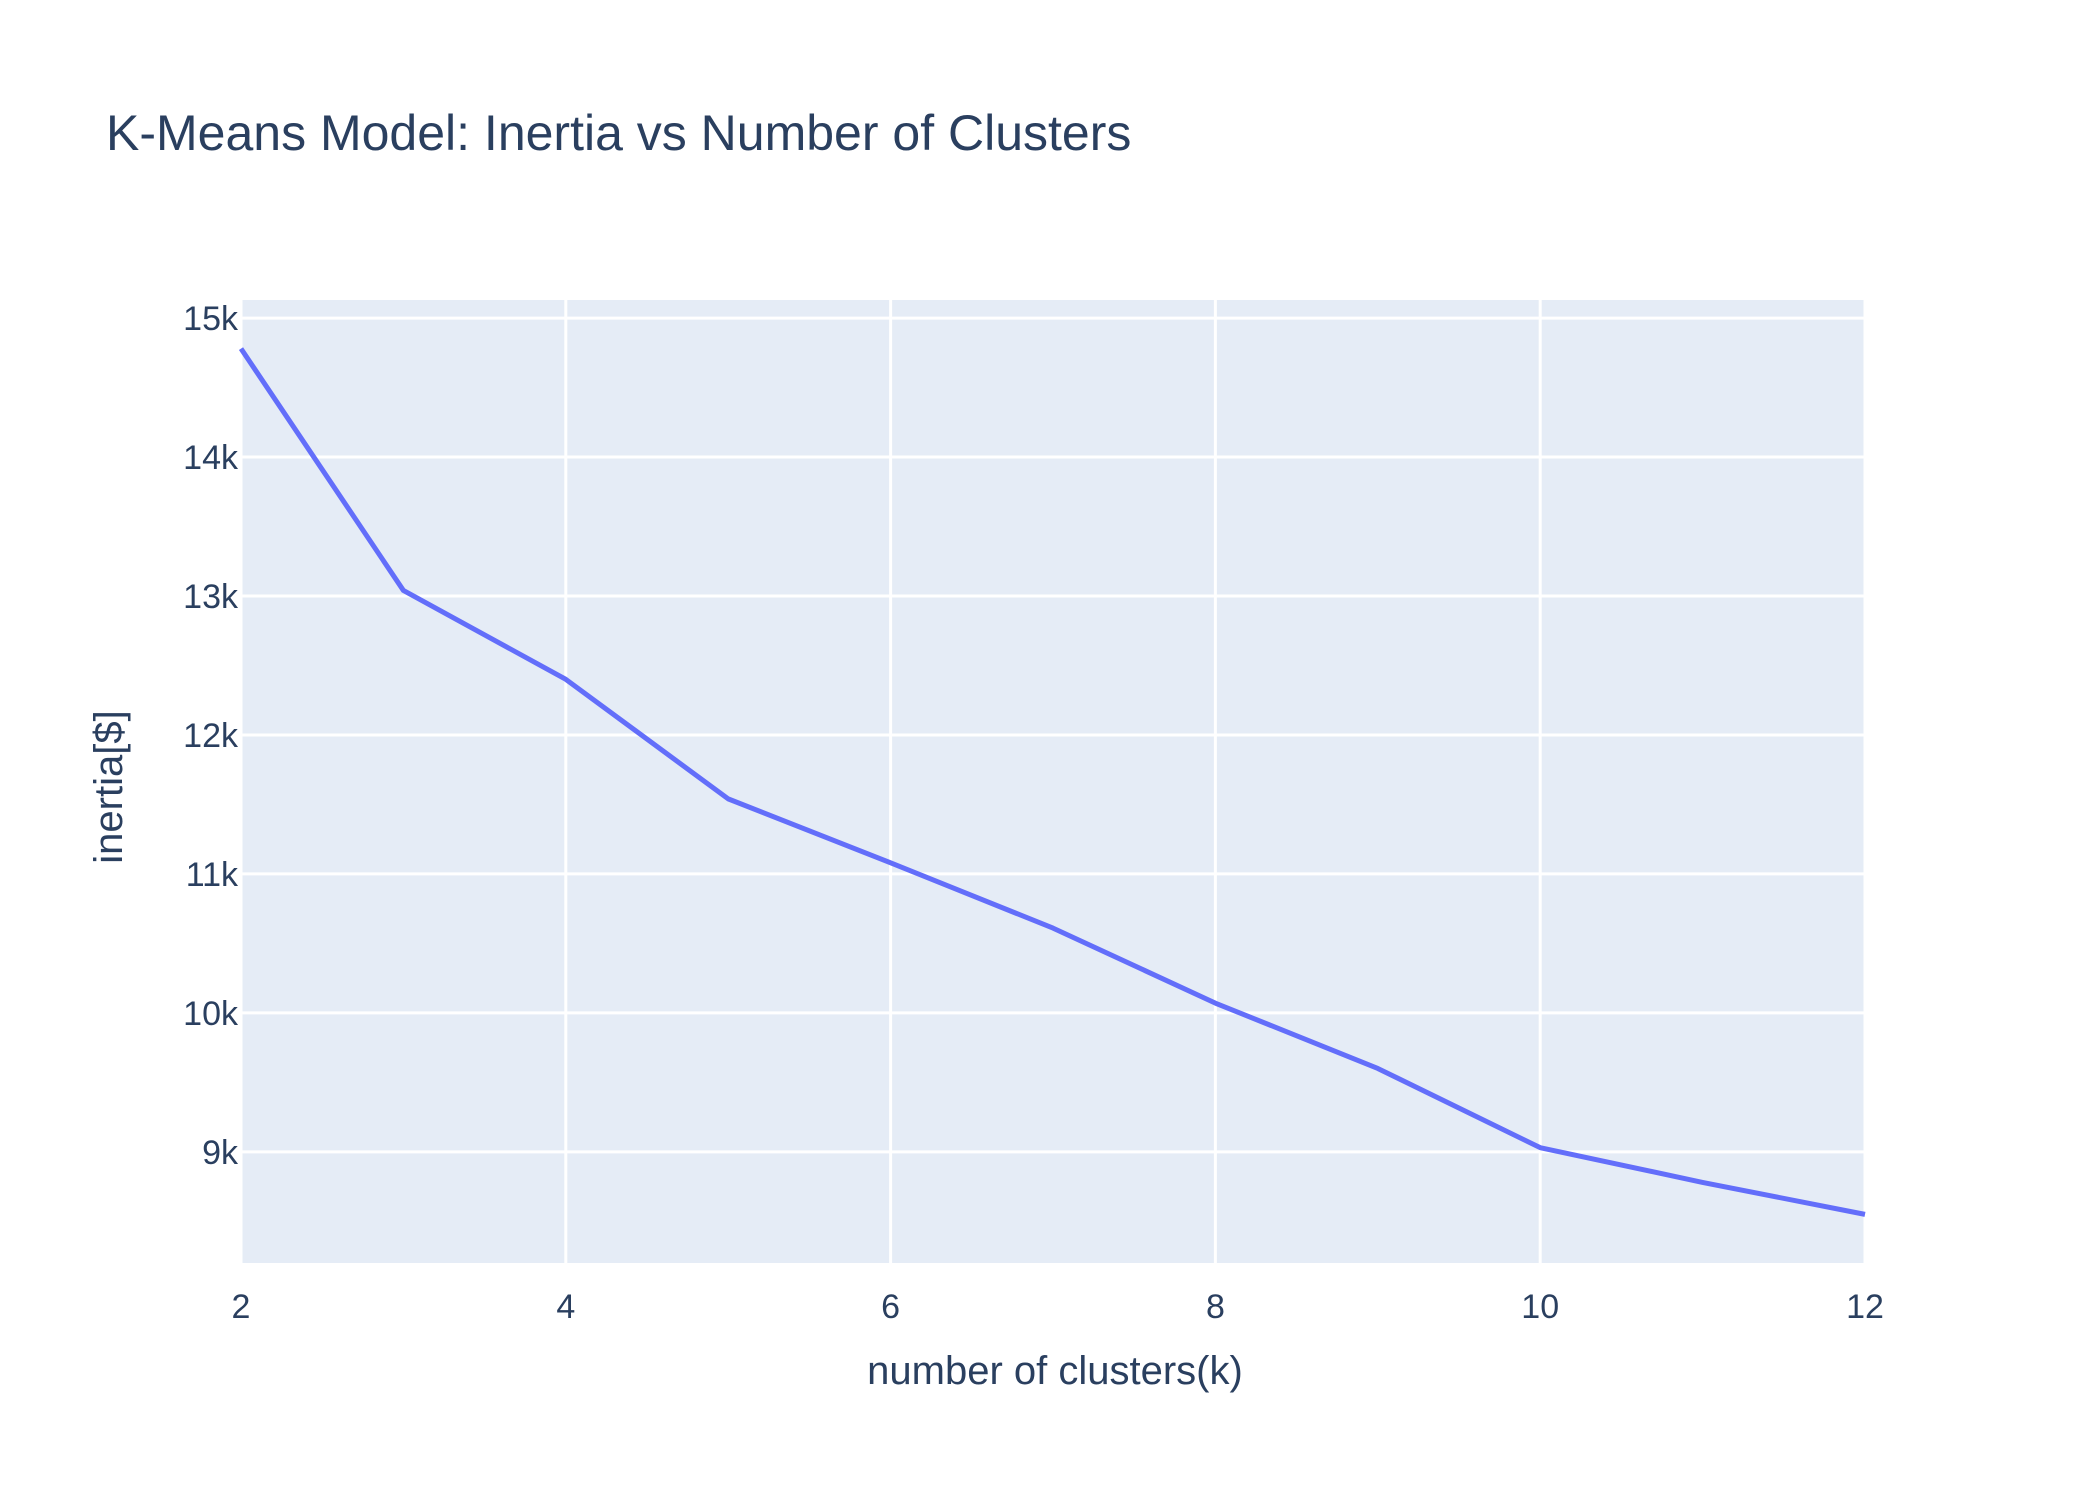  I want to click on x-axis-ticks: 2 4 6 8 10 12, so click(1058, 1307).